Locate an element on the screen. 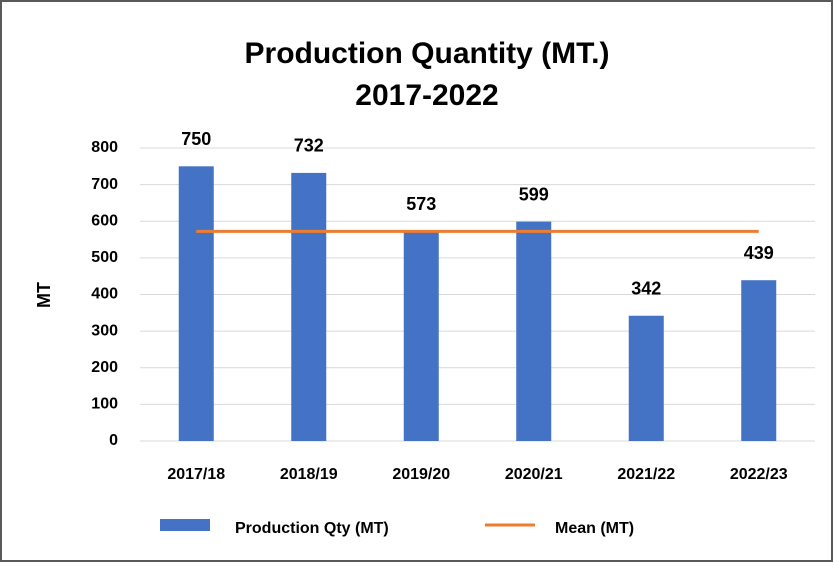 This screenshot has width=833, height=562. x-tick-label: 2017/18 is located at coordinates (196, 474).